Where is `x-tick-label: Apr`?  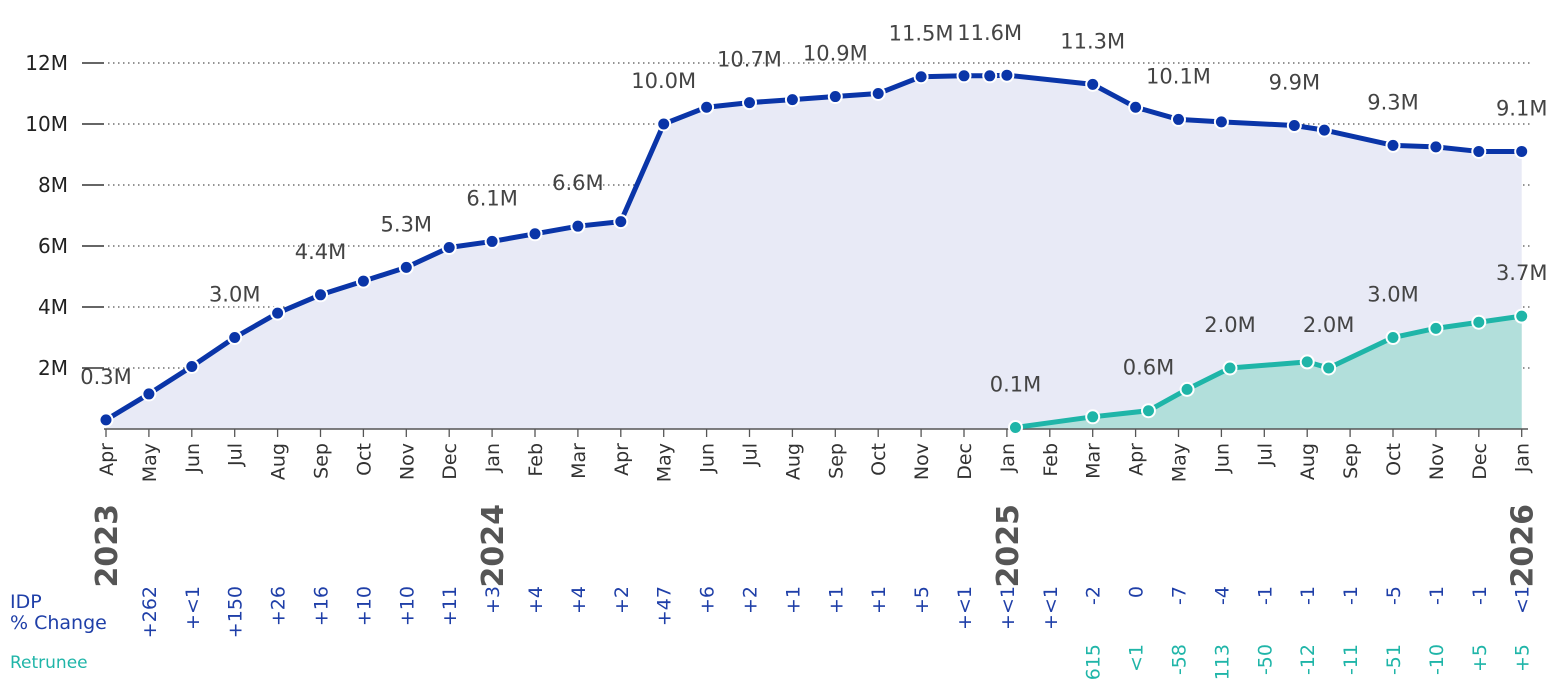 x-tick-label: Apr is located at coordinates (107, 459).